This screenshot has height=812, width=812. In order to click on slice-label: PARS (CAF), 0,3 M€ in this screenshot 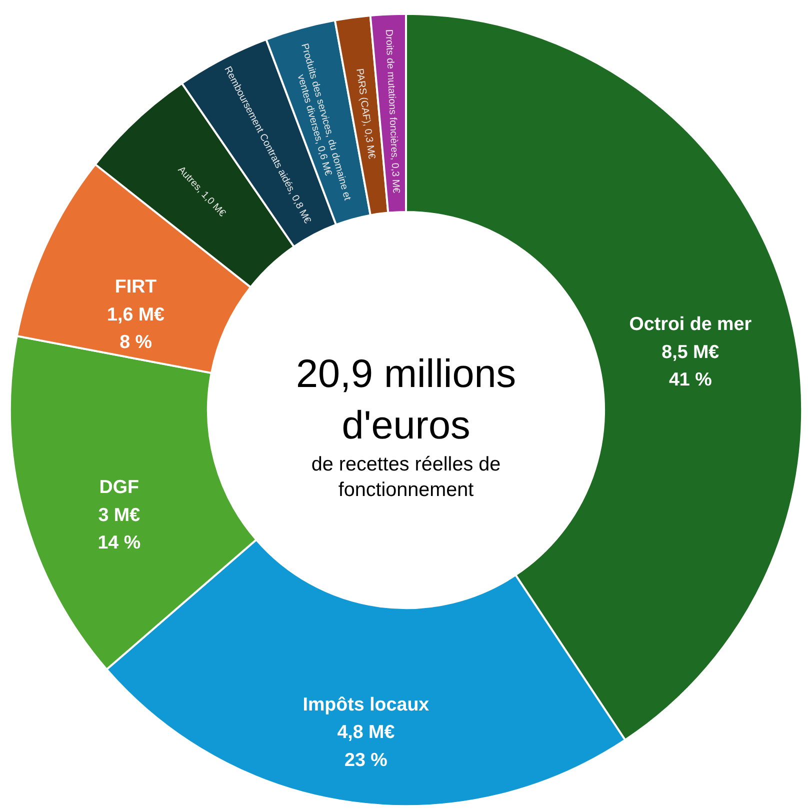, I will do `click(365, 114)`.